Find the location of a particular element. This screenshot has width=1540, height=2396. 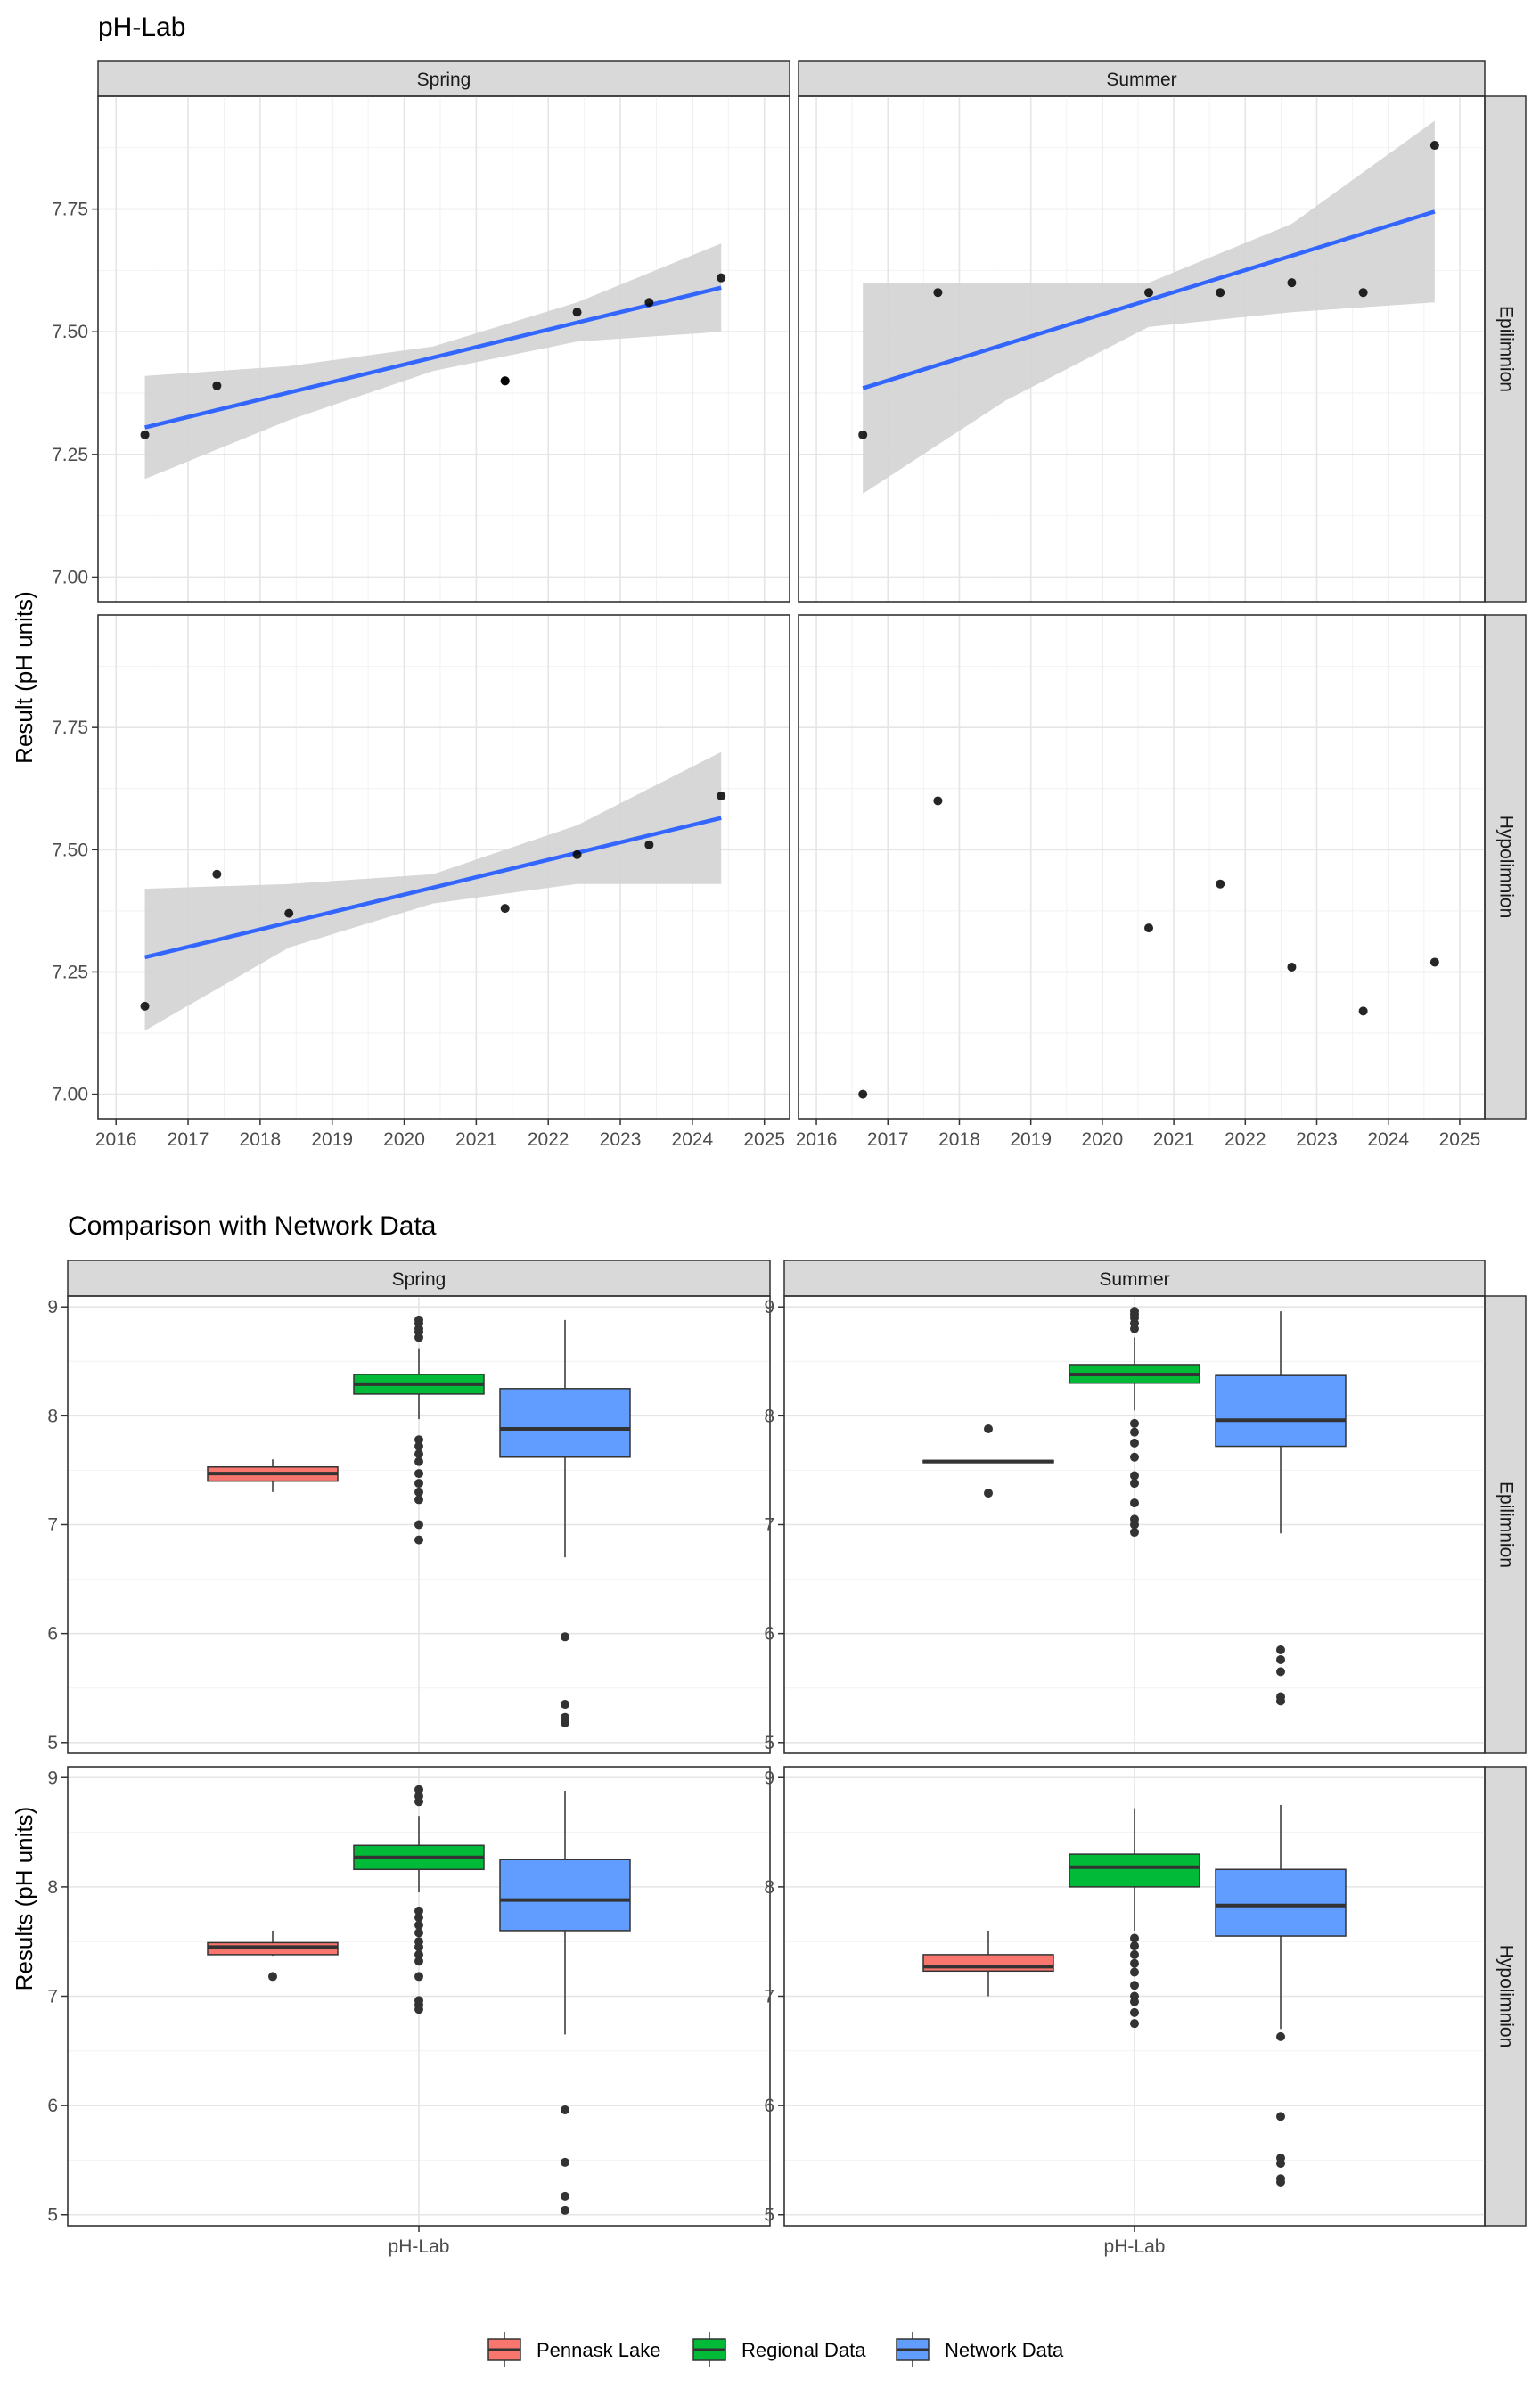

panel-summer-hypolimnion: 5 6 7 8 9 pH-Lab is located at coordinates (1125, 2011).